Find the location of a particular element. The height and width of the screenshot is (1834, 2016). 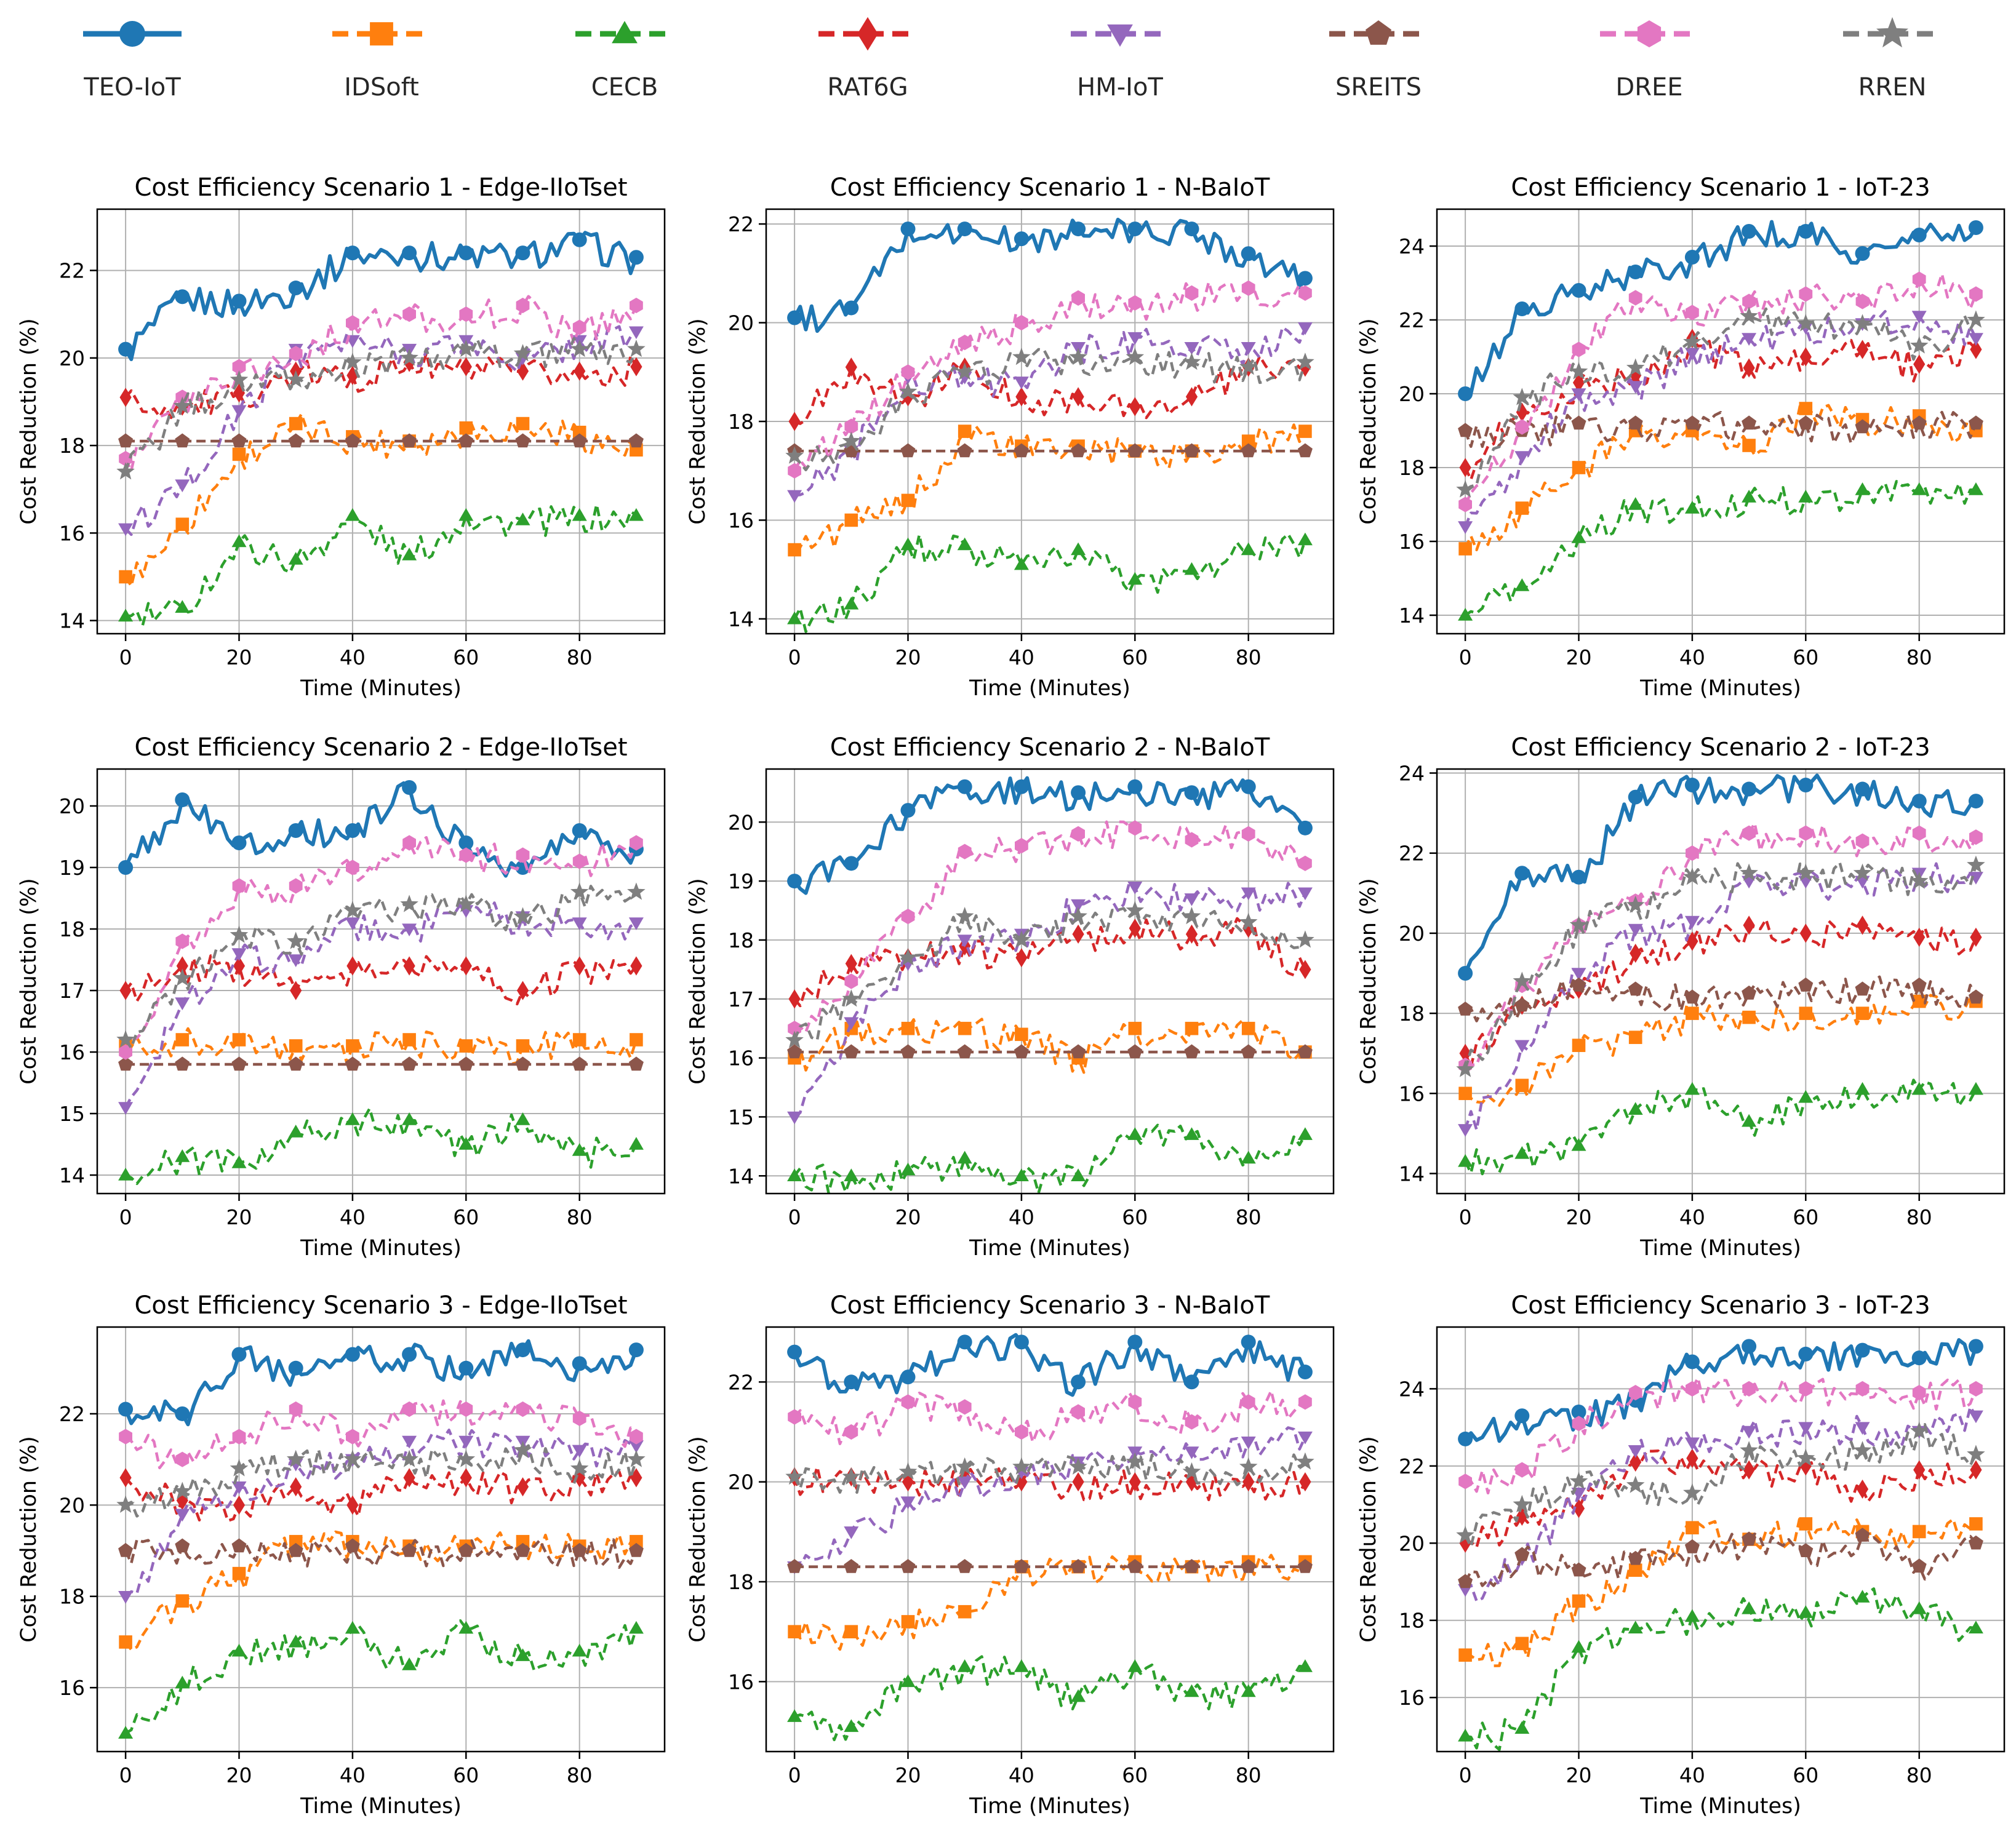

x-tick-label: 0 is located at coordinates (1465, 1775).